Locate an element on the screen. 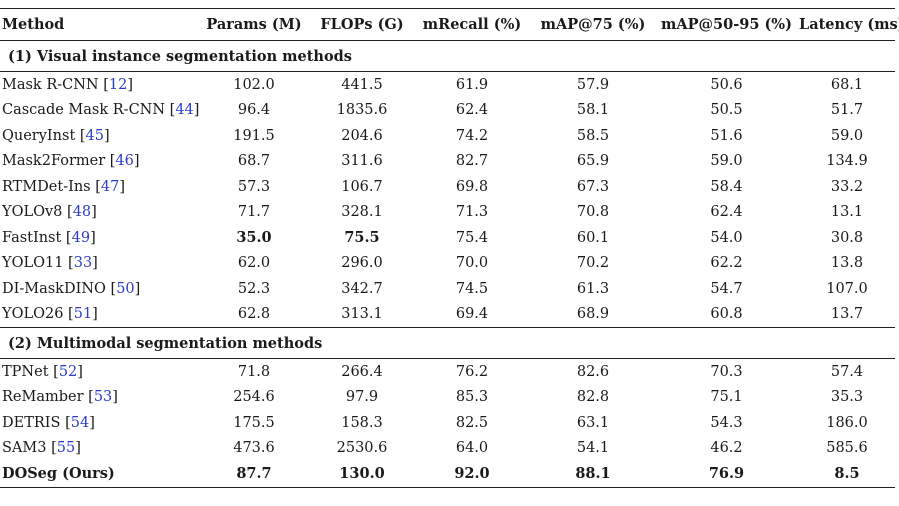  value-cell: 57.4 is located at coordinates (847, 371).